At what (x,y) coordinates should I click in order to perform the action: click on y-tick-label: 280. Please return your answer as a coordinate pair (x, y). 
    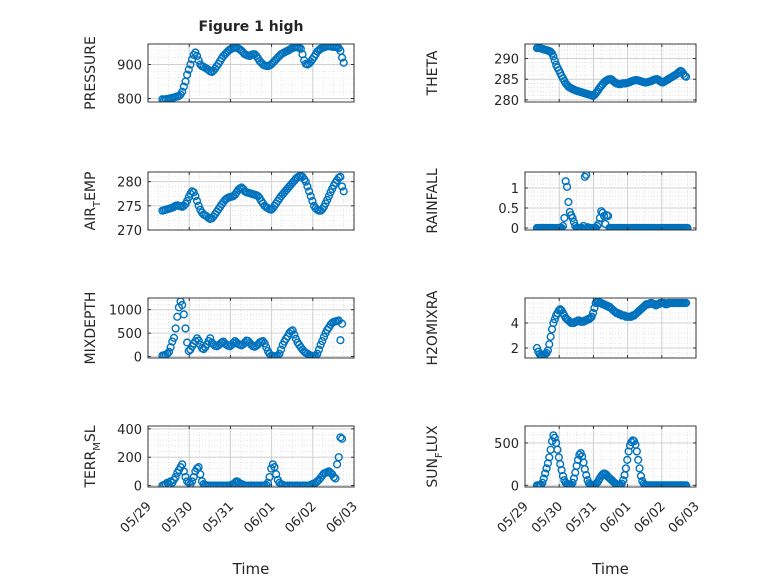
    Looking at the image, I should click on (506, 101).